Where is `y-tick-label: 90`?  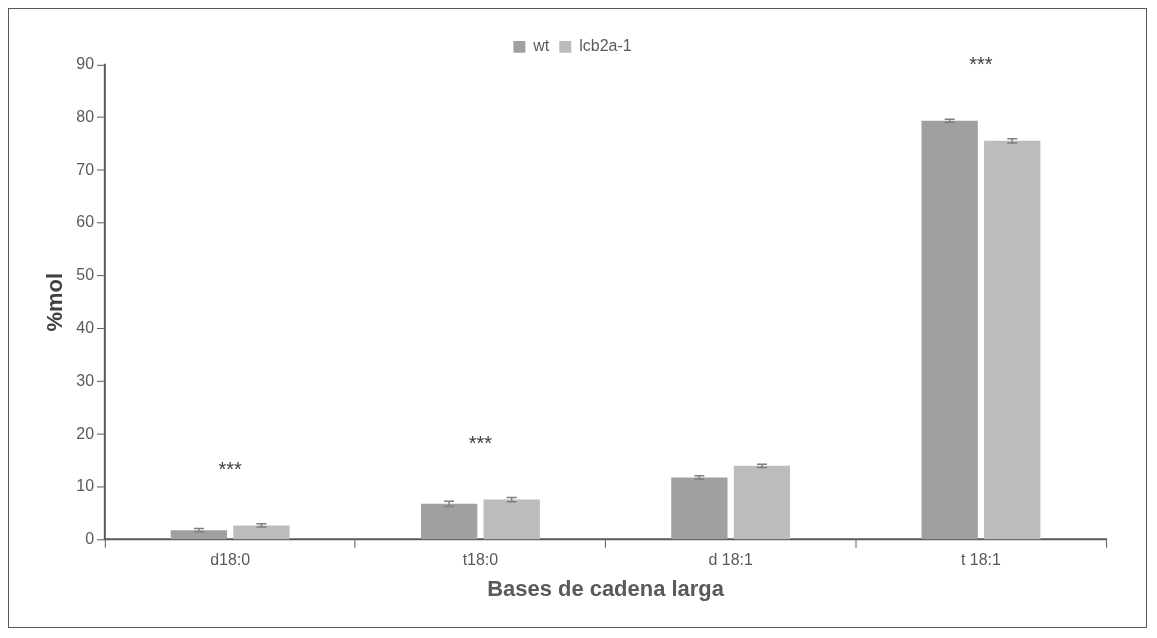 y-tick-label: 90 is located at coordinates (85, 64).